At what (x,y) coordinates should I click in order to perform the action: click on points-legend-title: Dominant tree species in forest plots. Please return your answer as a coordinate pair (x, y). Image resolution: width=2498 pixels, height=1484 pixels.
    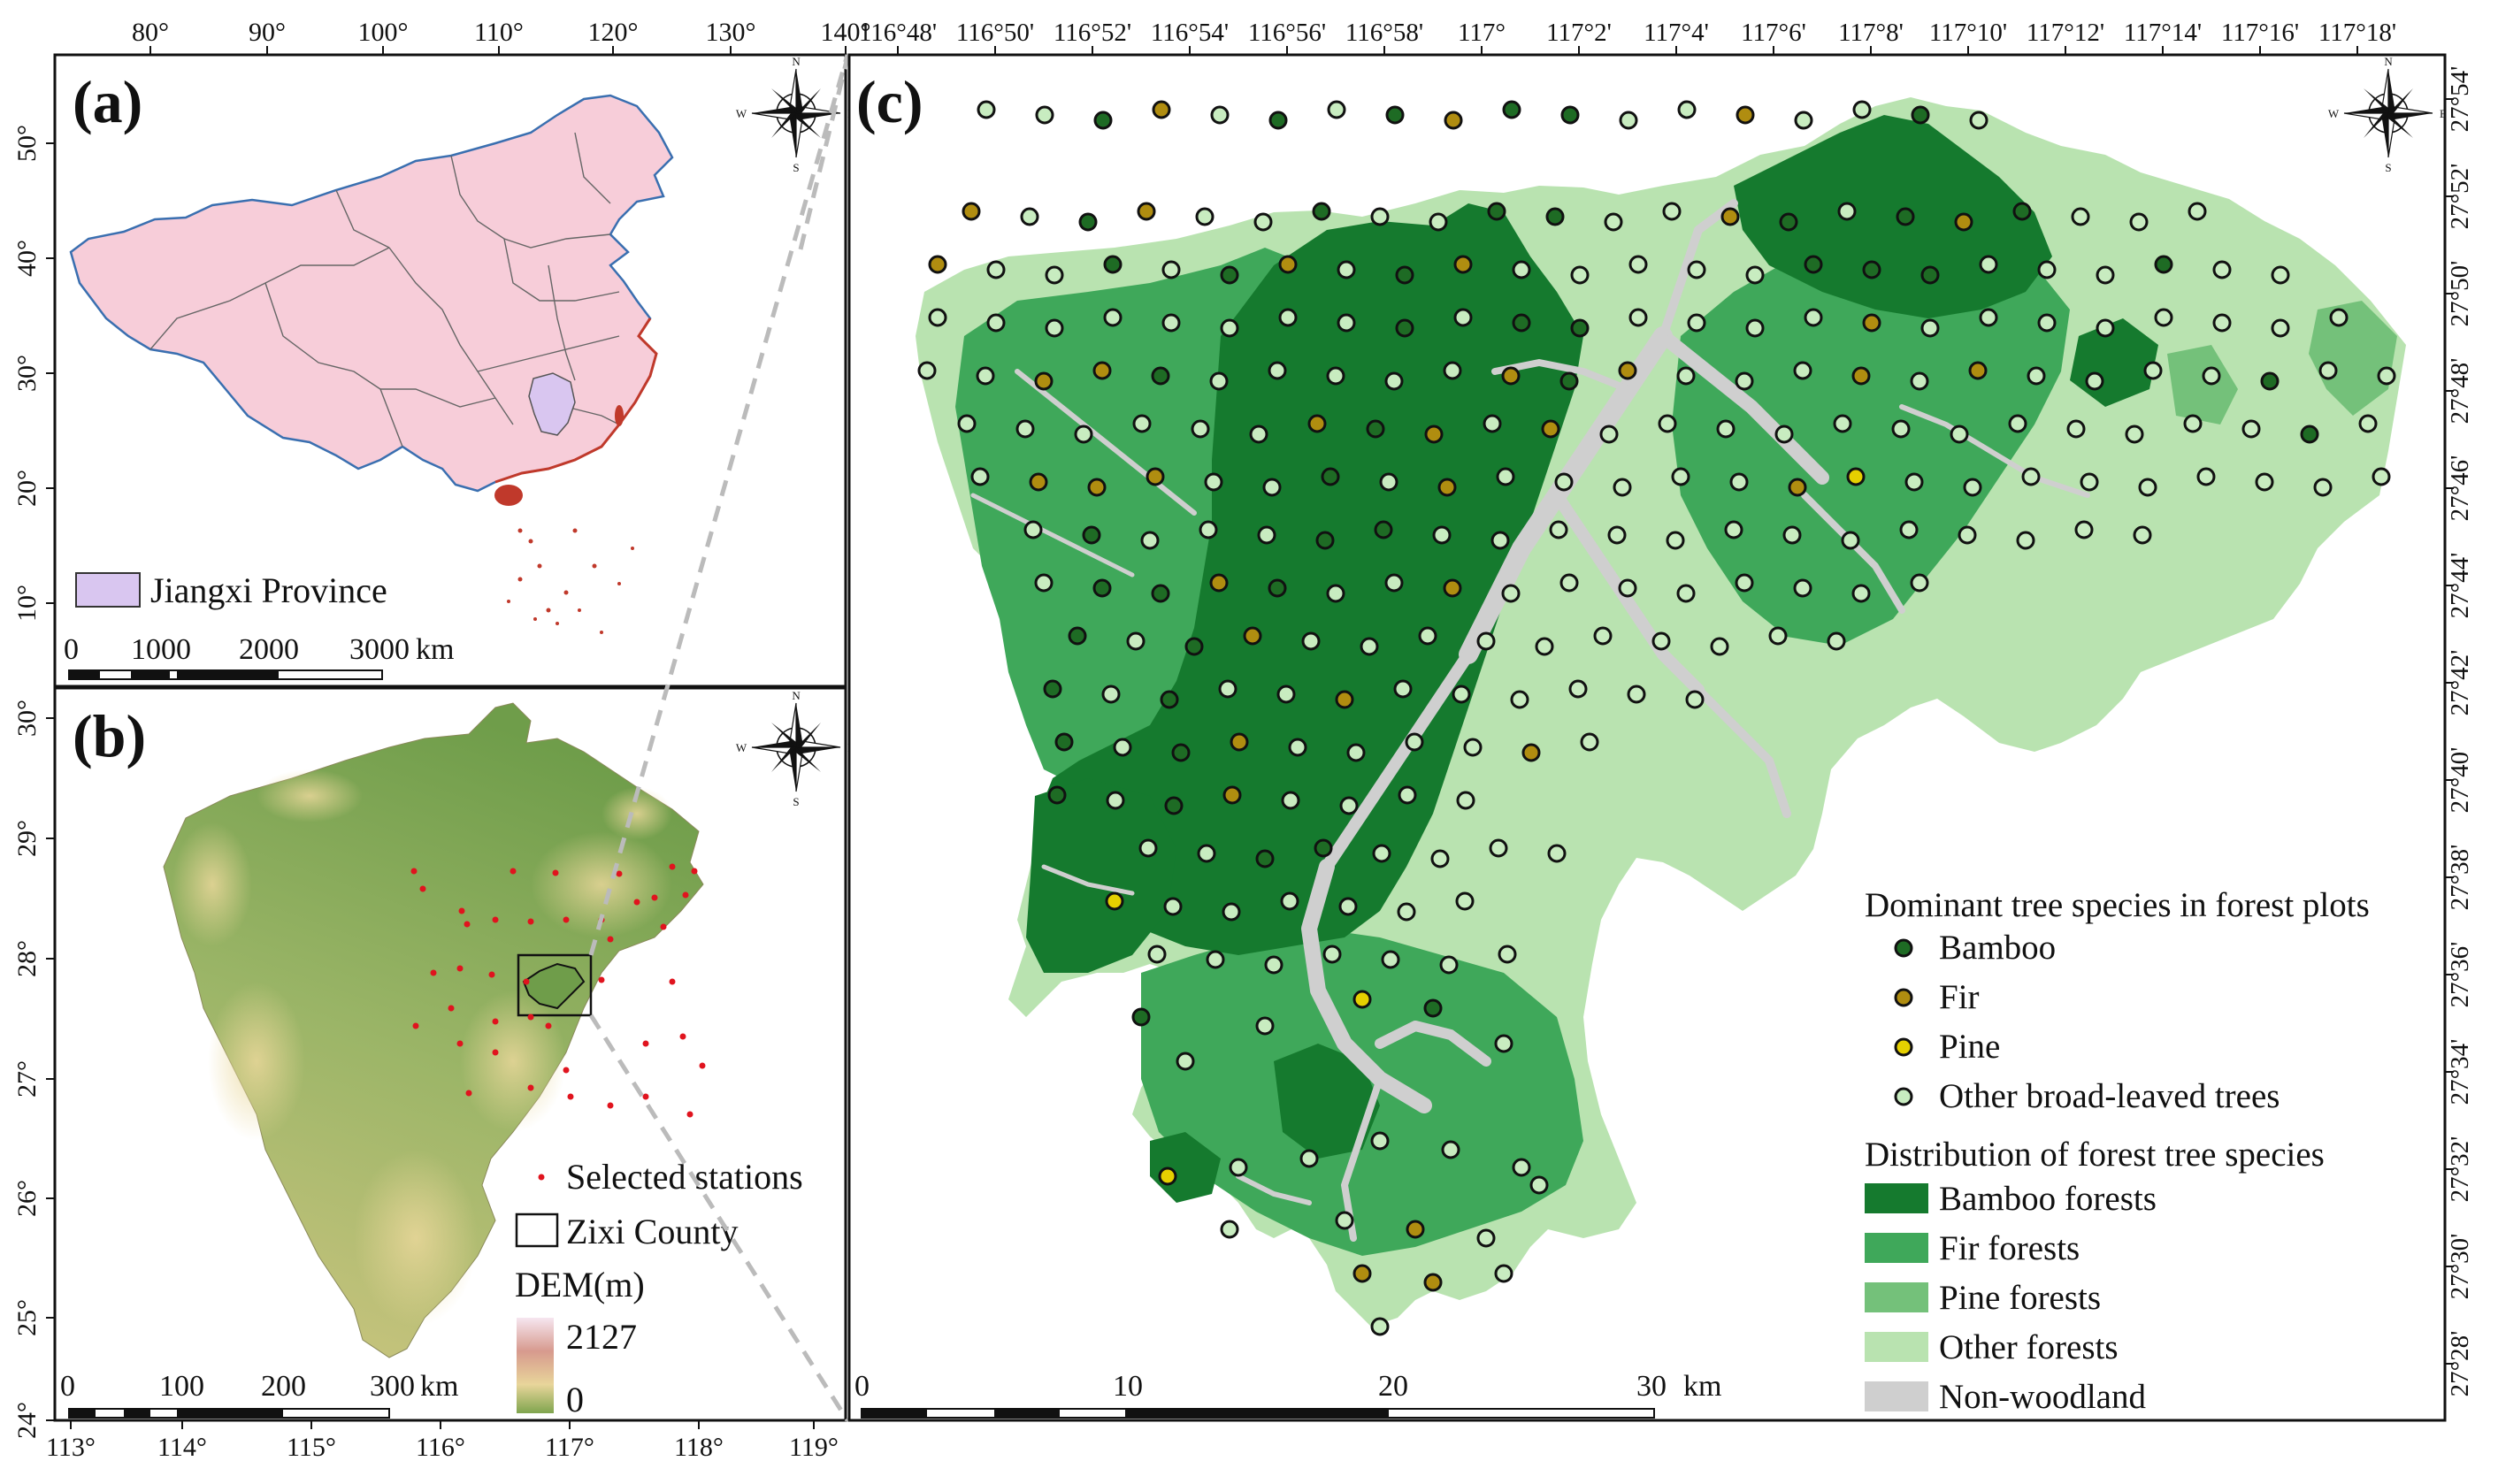
    Looking at the image, I should click on (2117, 905).